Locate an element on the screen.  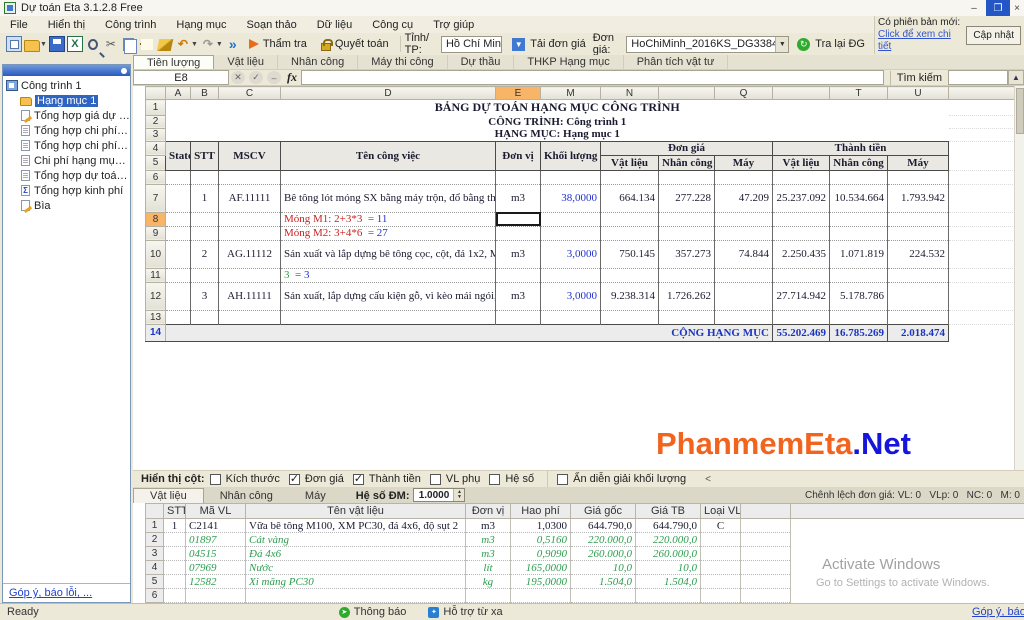
row-header: 2 is located at coordinates (154, 539).